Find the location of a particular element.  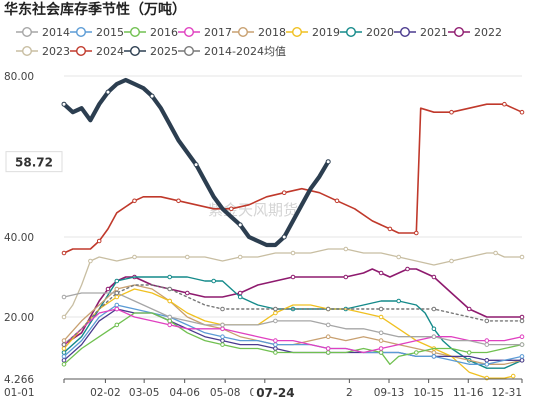

series-line-2014 is located at coordinates (293, 319).